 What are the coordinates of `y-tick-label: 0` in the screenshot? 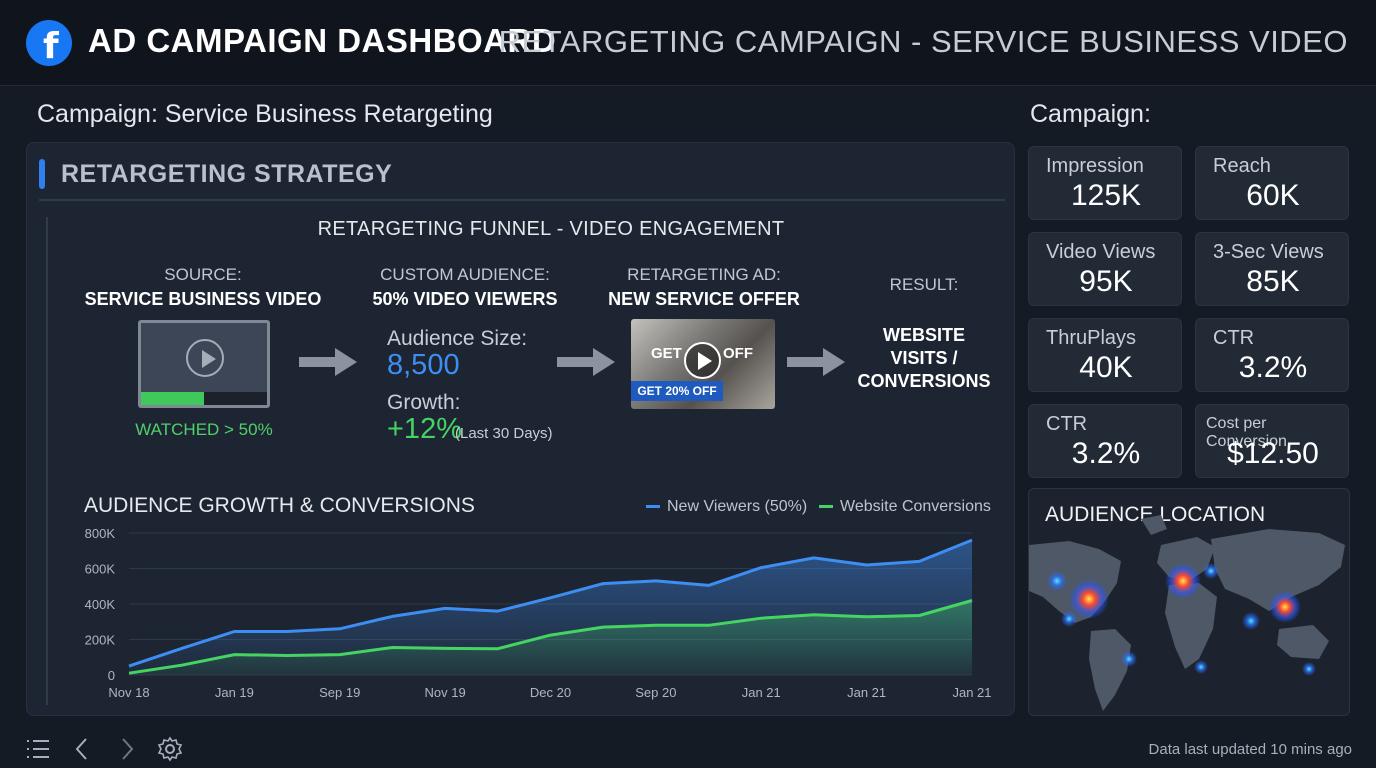 It's located at (111, 675).